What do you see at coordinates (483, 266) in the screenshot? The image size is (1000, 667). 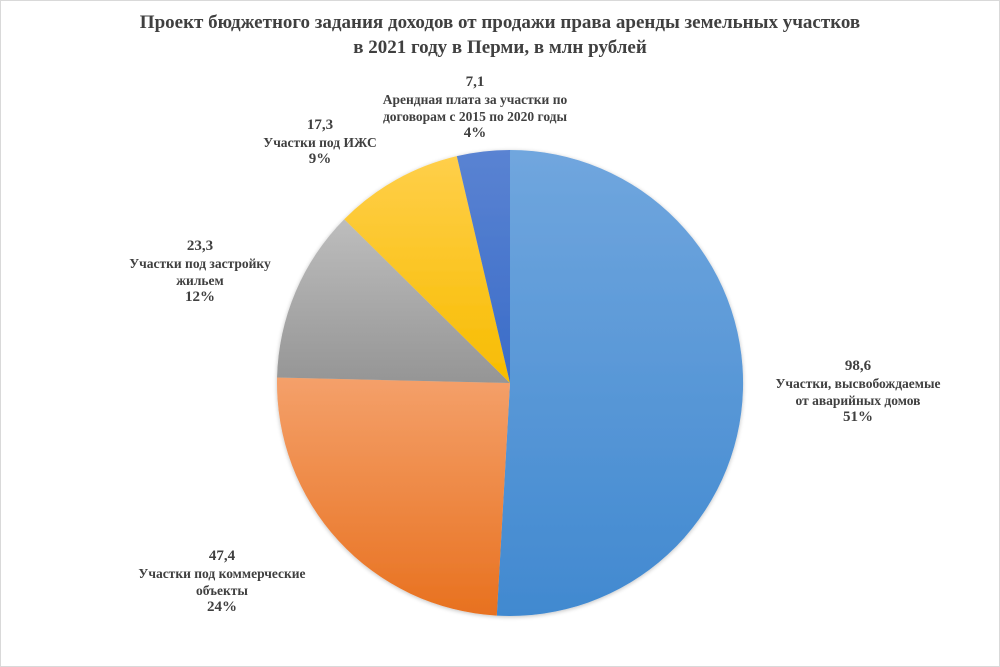 I see `pie-slice-rent-2015-2020` at bounding box center [483, 266].